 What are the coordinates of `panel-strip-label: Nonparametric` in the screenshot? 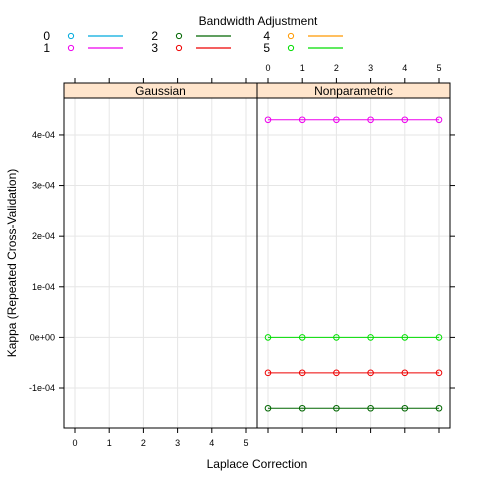 It's located at (353, 91).